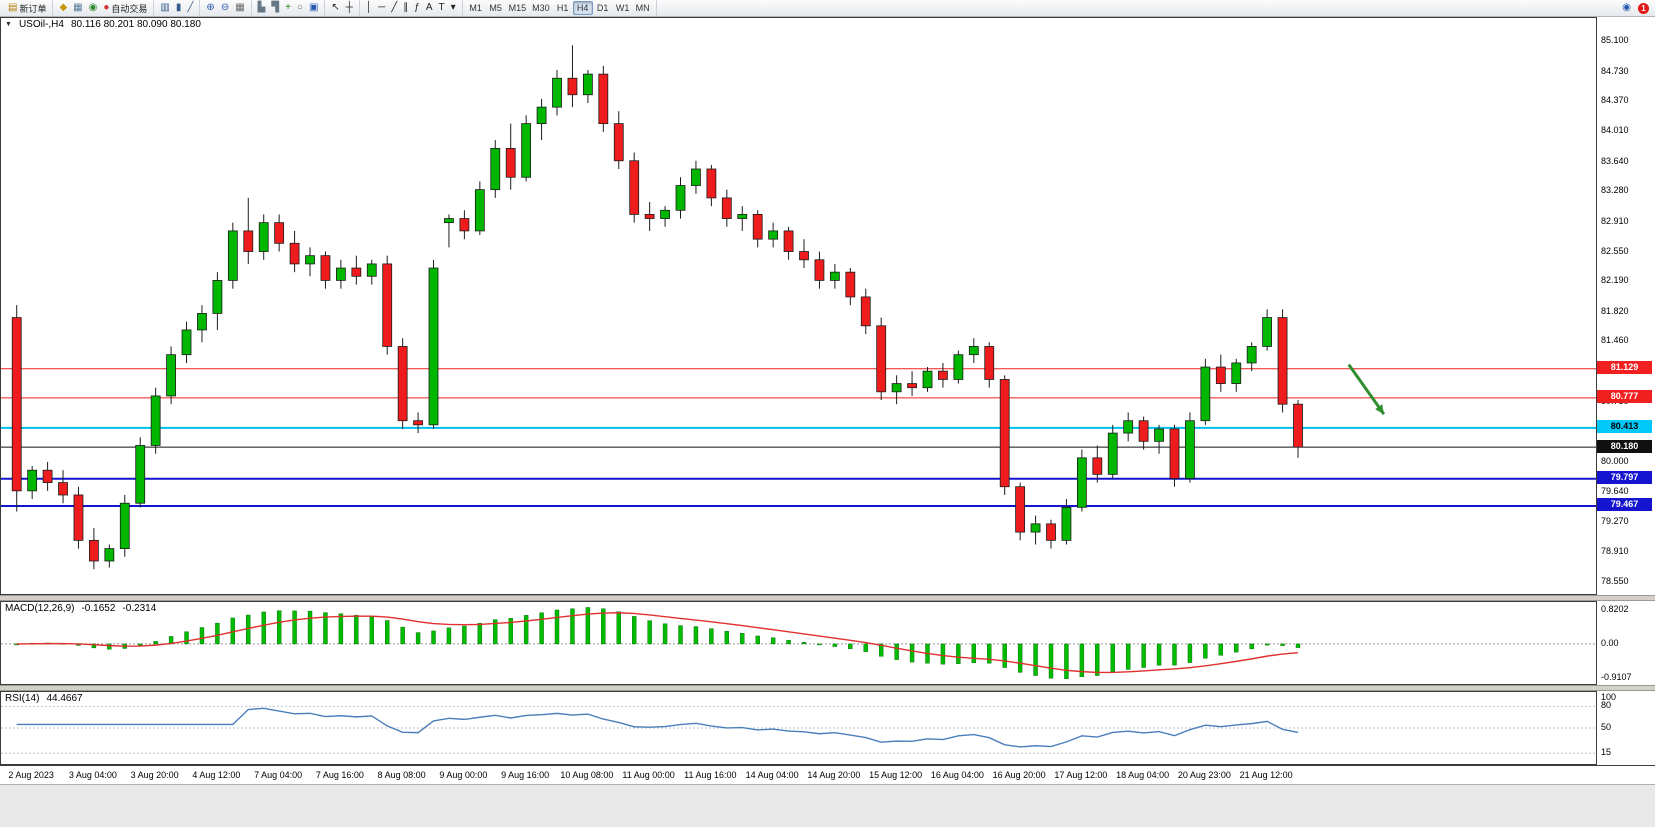 The width and height of the screenshot is (1655, 827). Describe the element at coordinates (1606, 705) in the screenshot. I see `rsi-tick: 80` at that location.